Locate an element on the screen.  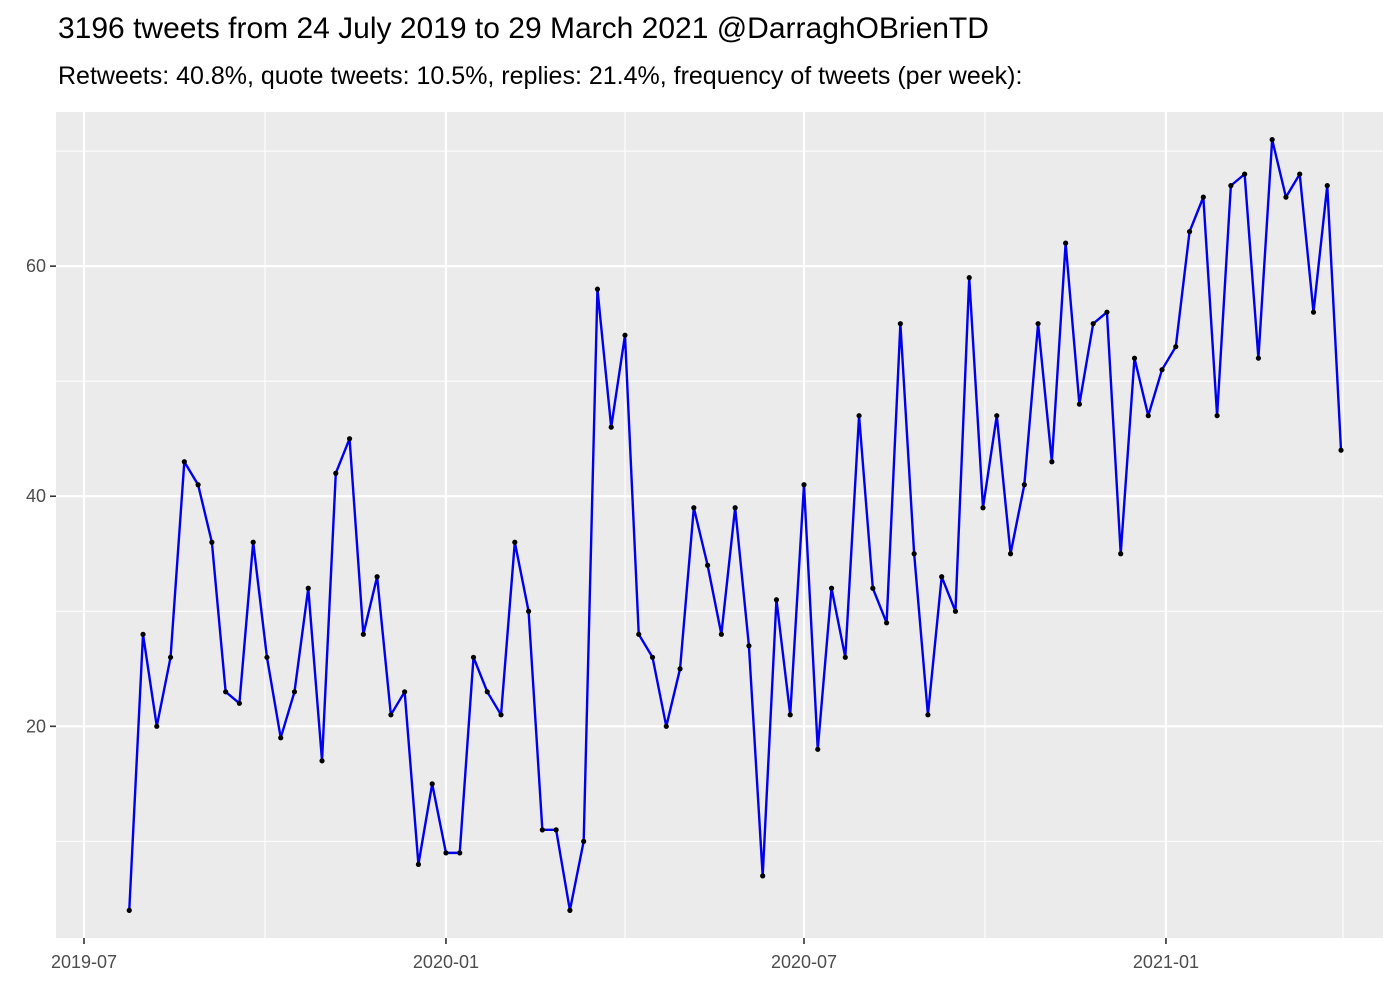
y-axis: 20 40 60 is located at coordinates (41, 496).